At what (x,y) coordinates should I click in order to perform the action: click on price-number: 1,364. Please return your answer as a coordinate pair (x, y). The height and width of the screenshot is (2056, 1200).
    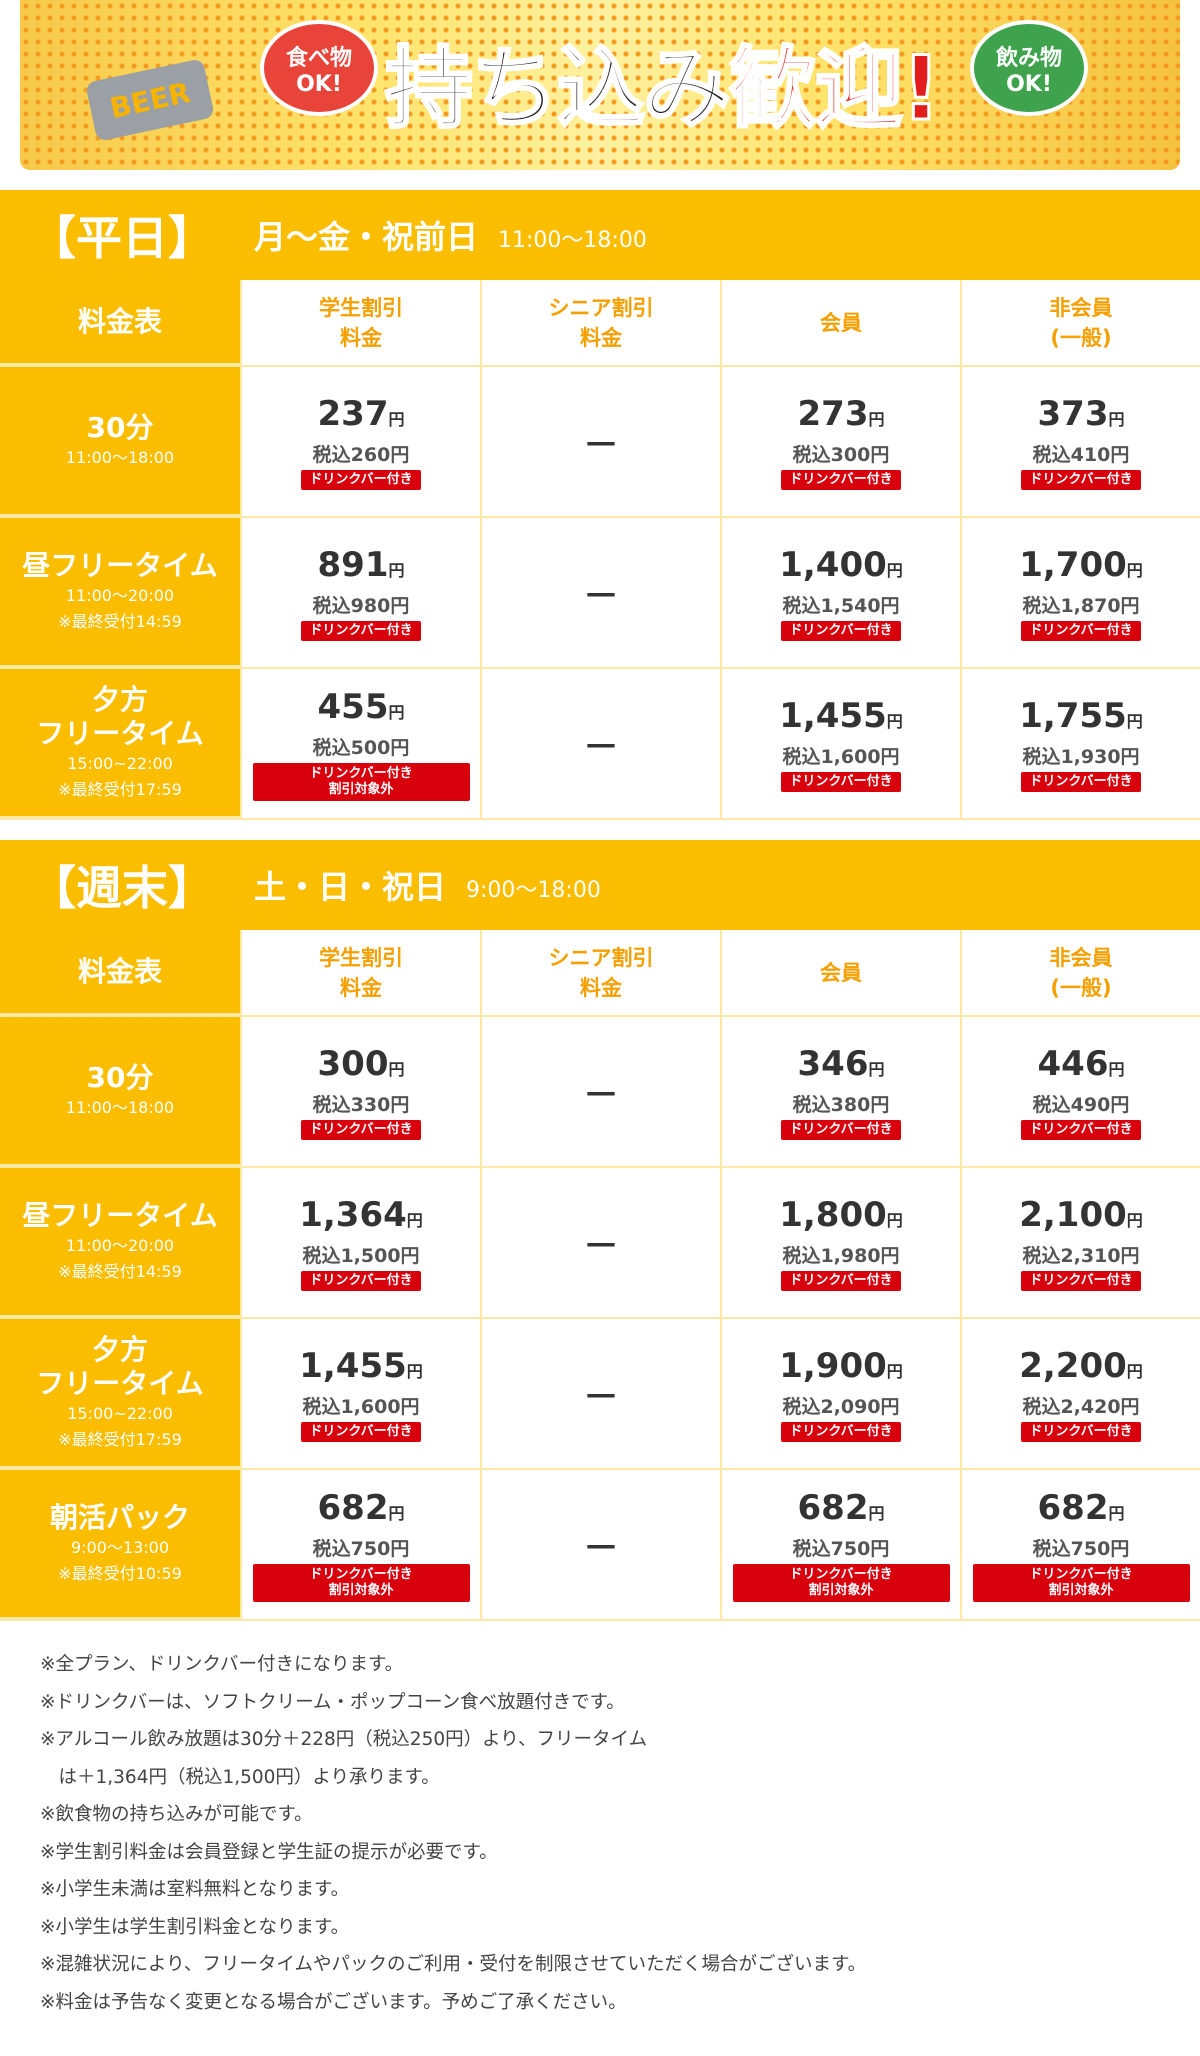
    Looking at the image, I should click on (353, 1214).